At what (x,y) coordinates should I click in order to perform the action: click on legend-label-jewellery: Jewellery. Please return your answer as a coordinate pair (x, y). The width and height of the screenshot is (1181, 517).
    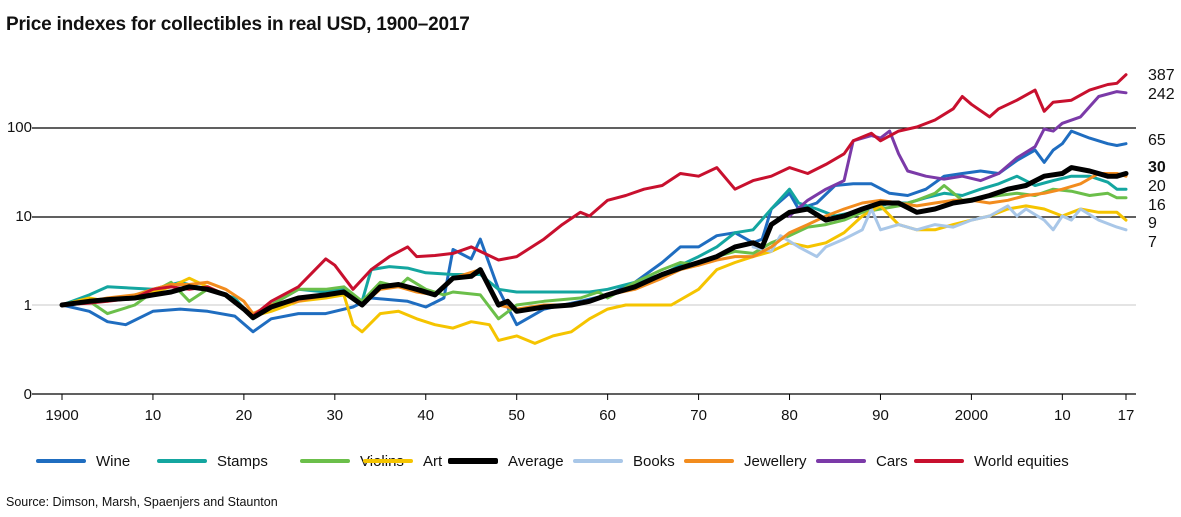
    Looking at the image, I should click on (775, 461).